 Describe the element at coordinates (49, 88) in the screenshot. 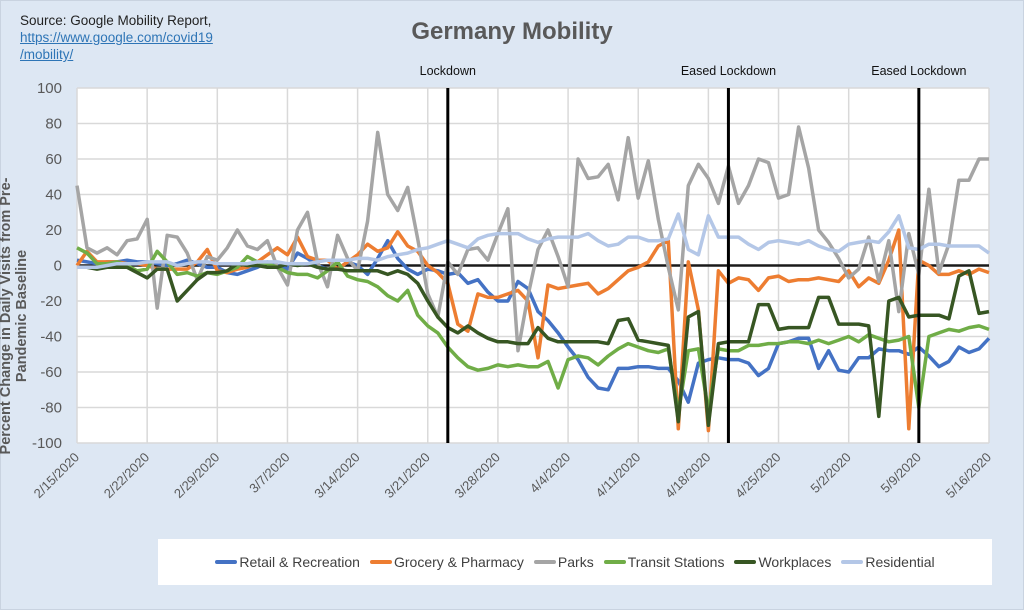

I see `y-tick-label: 100` at that location.